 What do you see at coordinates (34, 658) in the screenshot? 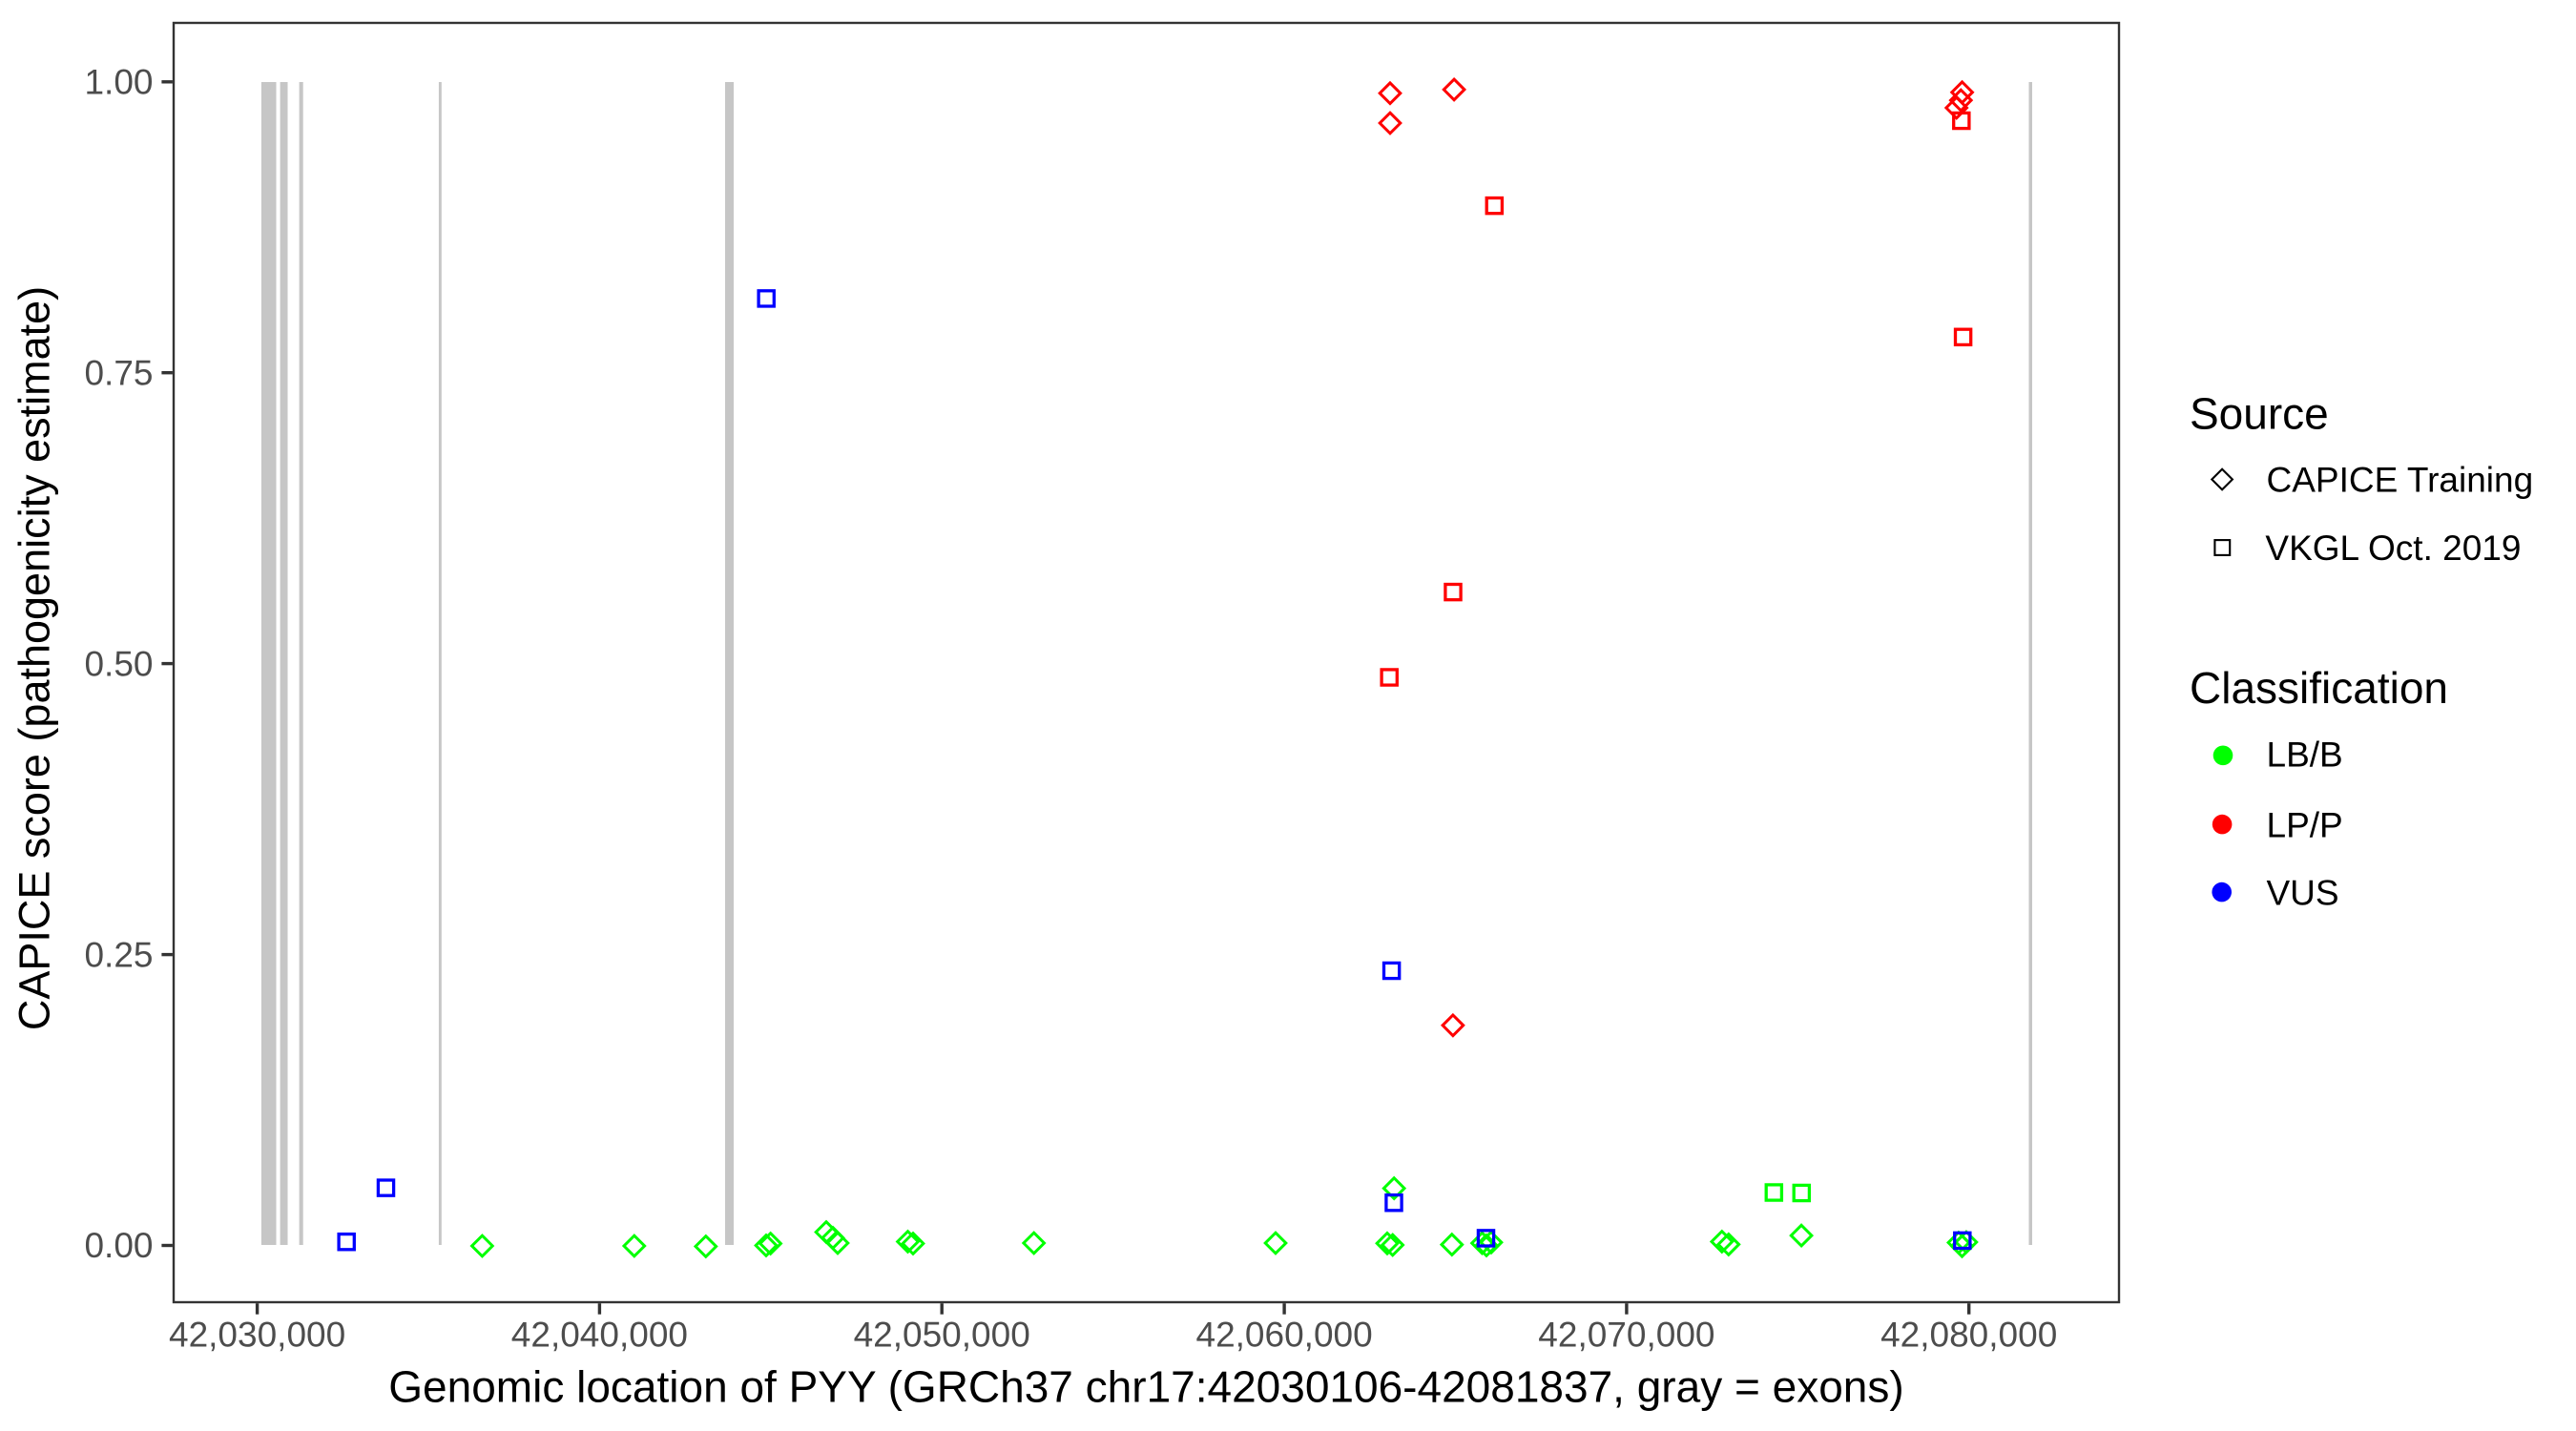
I see `svg-text:CAPICE score (pathogenicity es: CAPICE score (pathogenicity estimate)` at bounding box center [34, 658].